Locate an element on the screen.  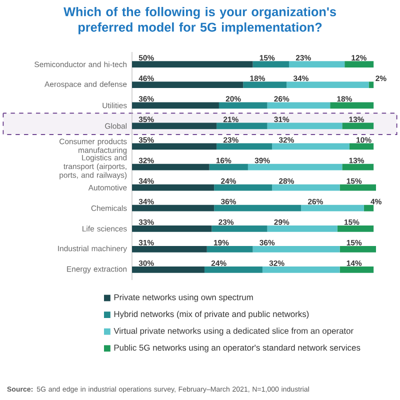
legend-label: Private networks using own spectrum is located at coordinates (183, 298).